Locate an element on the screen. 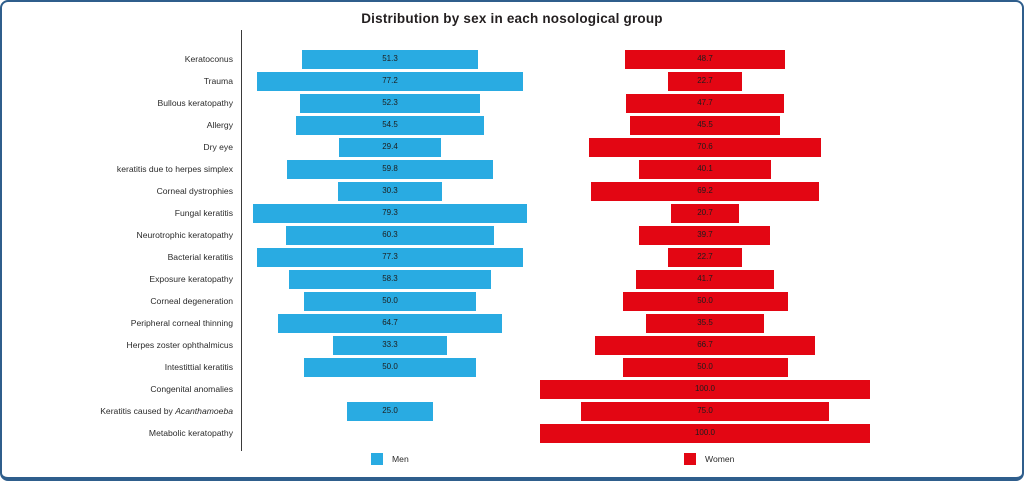  bar-value: 25.0 is located at coordinates (390, 410).